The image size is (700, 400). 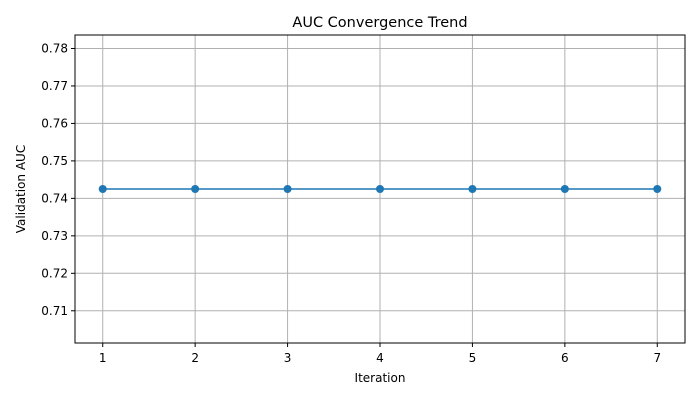 What do you see at coordinates (58, 179) in the screenshot?
I see `y-axis-ticks: 0.71 0.72 0.73 0.74 0.75 0.76 0.77 0.78` at bounding box center [58, 179].